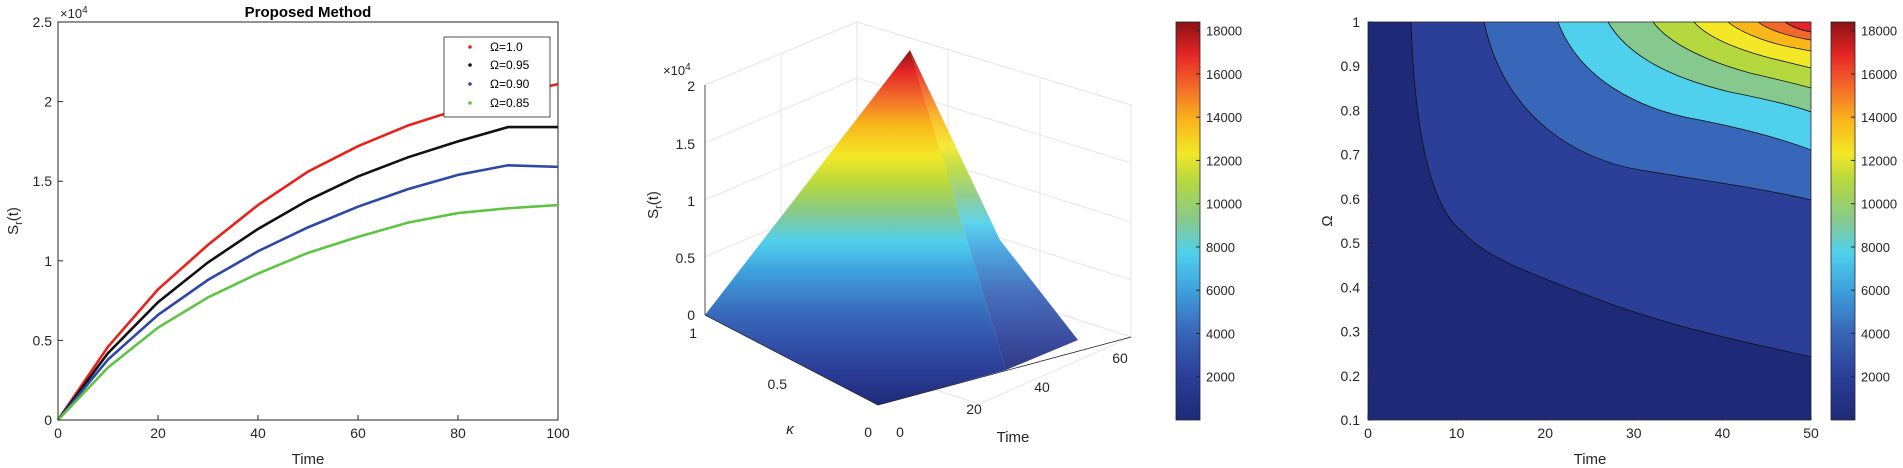 The height and width of the screenshot is (468, 1903). Describe the element at coordinates (1843, 221) in the screenshot. I see `colorbar-3-bar` at that location.